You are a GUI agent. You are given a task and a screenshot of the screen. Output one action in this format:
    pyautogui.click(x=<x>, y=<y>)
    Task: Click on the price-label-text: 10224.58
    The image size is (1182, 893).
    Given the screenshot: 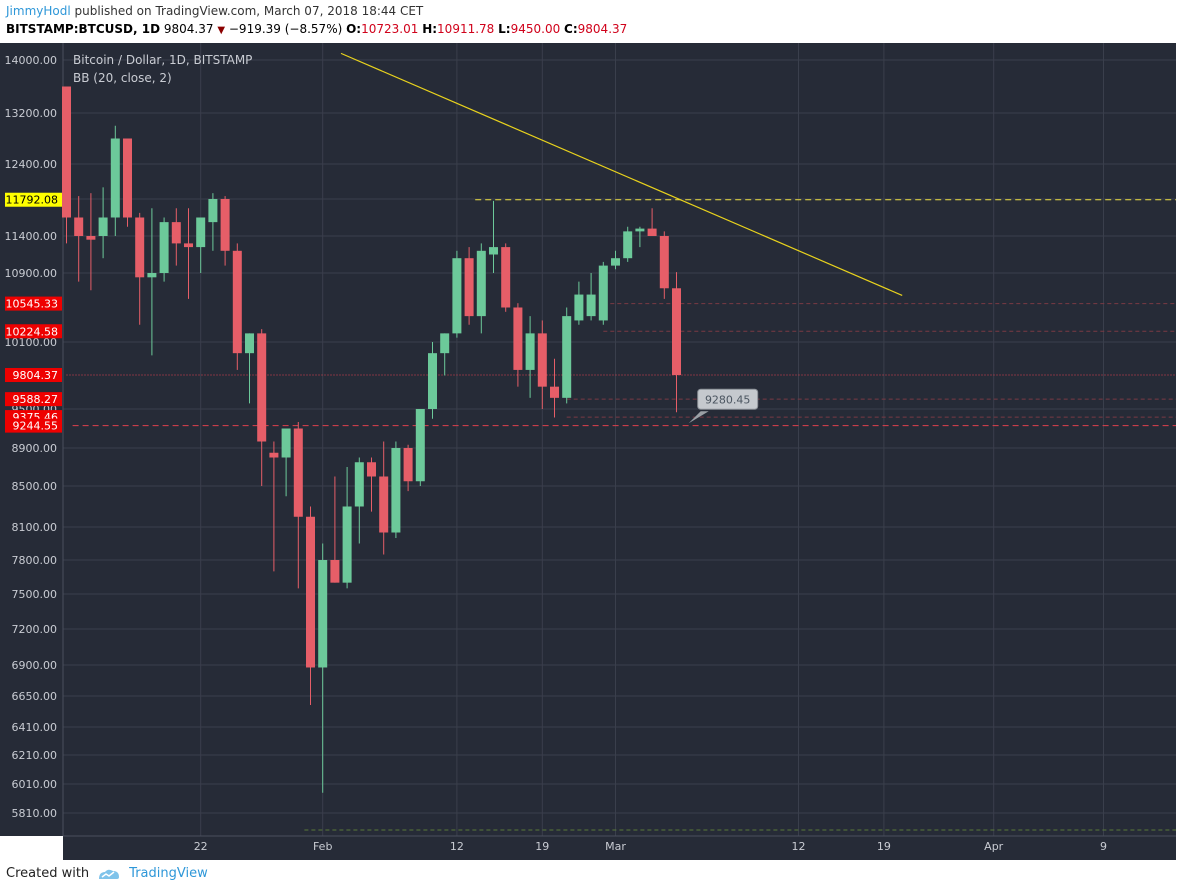 What is the action you would take?
    pyautogui.click(x=32, y=331)
    